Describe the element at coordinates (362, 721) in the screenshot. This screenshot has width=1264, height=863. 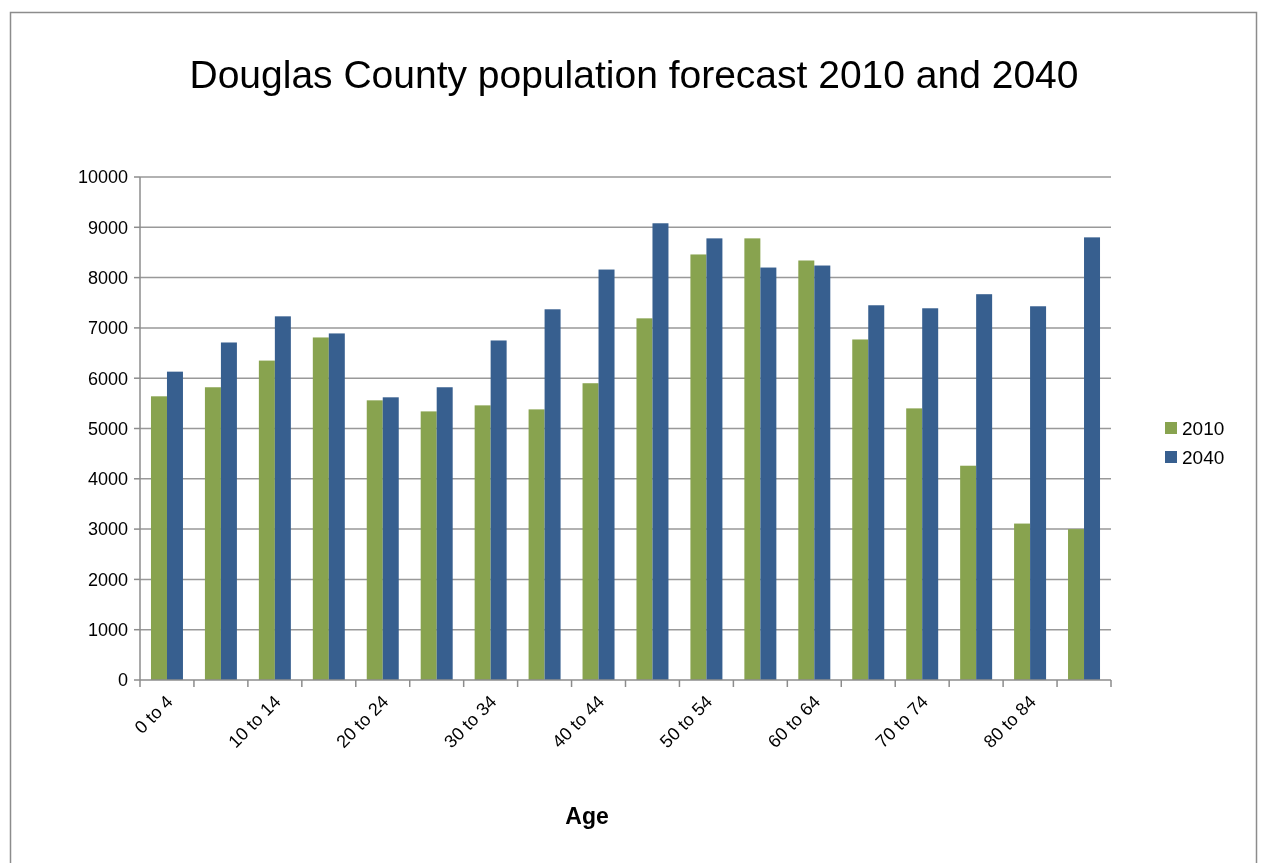
I see `x-tick-label: 20 to 24` at that location.